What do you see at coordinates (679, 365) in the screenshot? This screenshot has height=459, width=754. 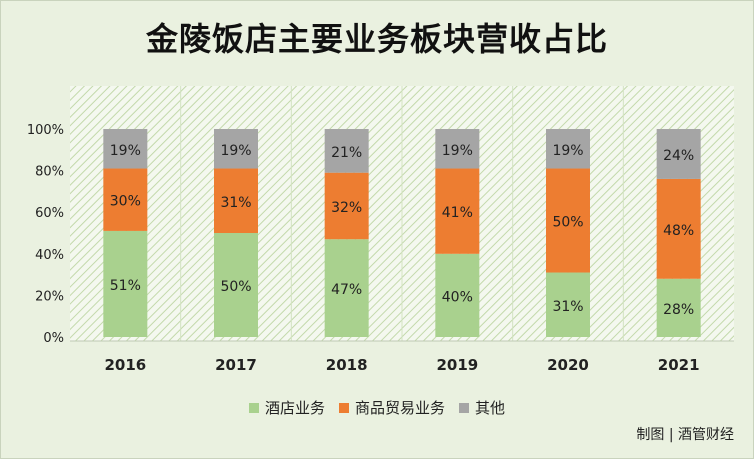 I see `x-tick-label: 2021` at bounding box center [679, 365].